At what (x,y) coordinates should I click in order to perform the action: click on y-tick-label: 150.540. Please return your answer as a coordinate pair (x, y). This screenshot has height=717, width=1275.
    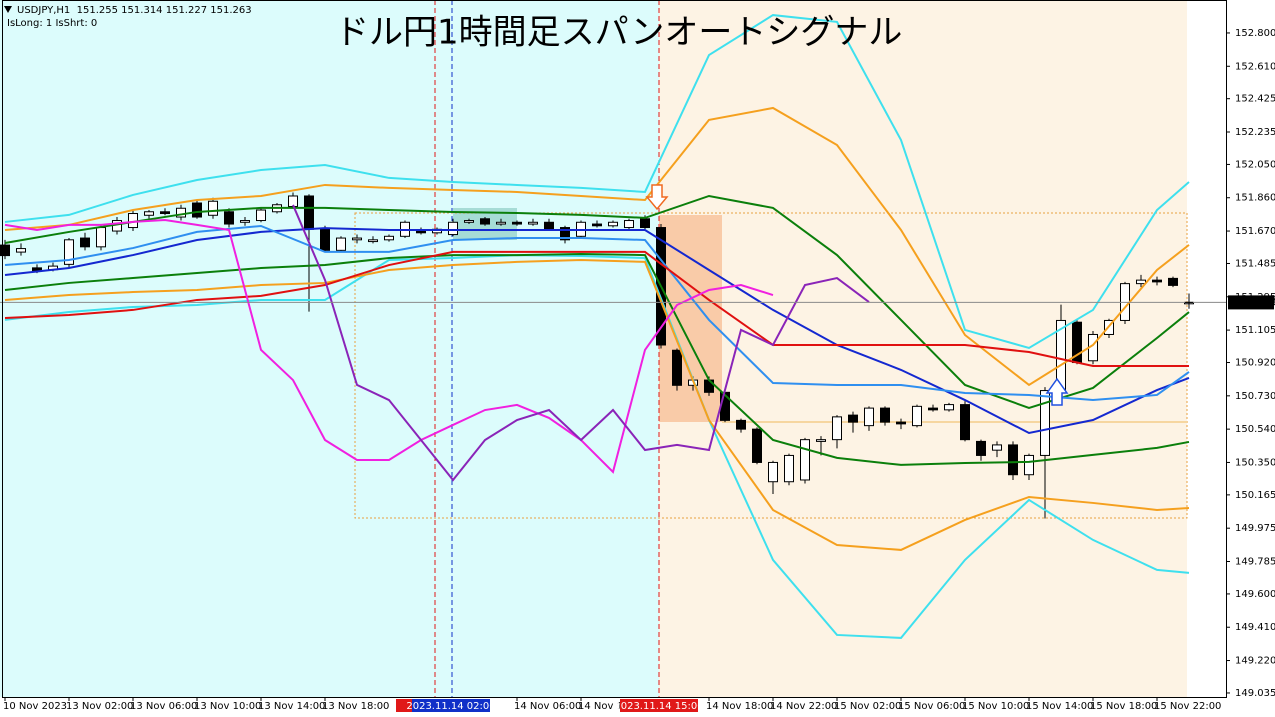
    Looking at the image, I should click on (1255, 429).